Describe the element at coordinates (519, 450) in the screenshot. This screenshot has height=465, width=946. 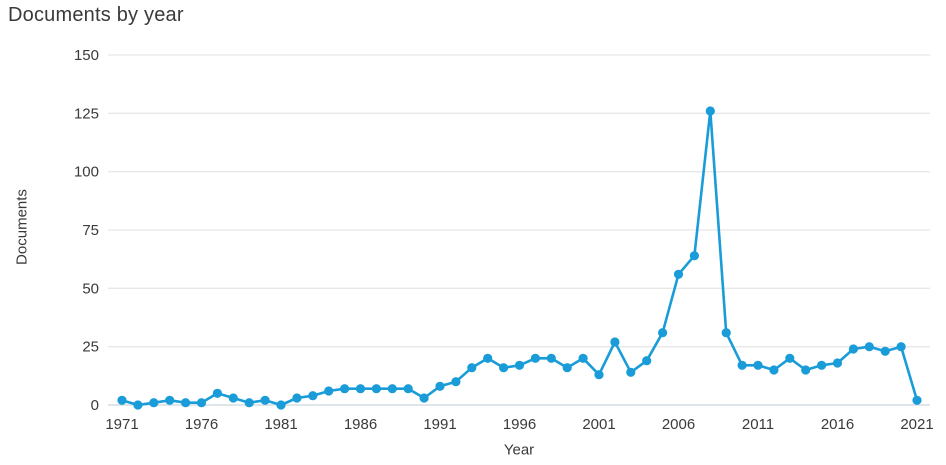
I see `x-axis-title: Year` at that location.